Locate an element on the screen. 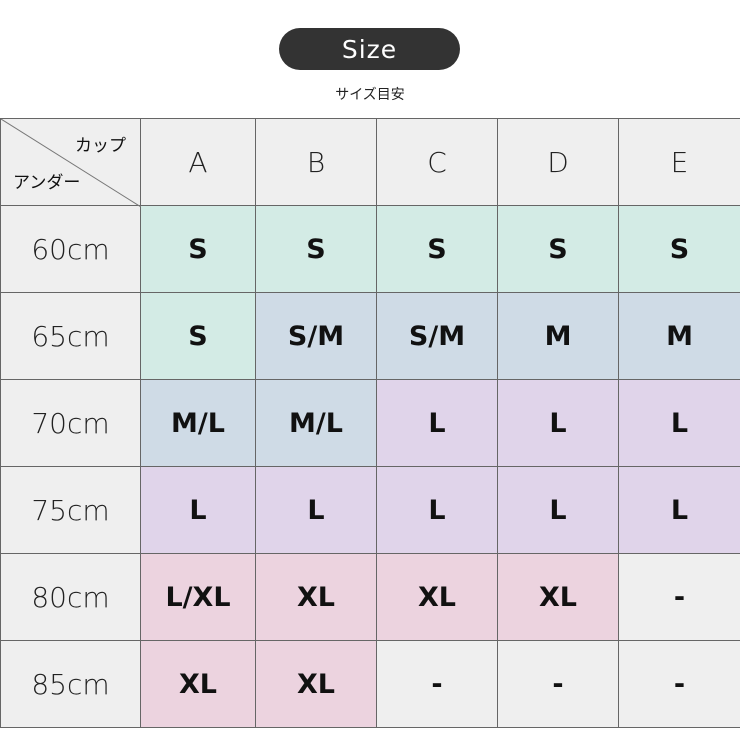 The image size is (740, 740). table-row: 65cm S S/M S/M M M is located at coordinates (370, 336).